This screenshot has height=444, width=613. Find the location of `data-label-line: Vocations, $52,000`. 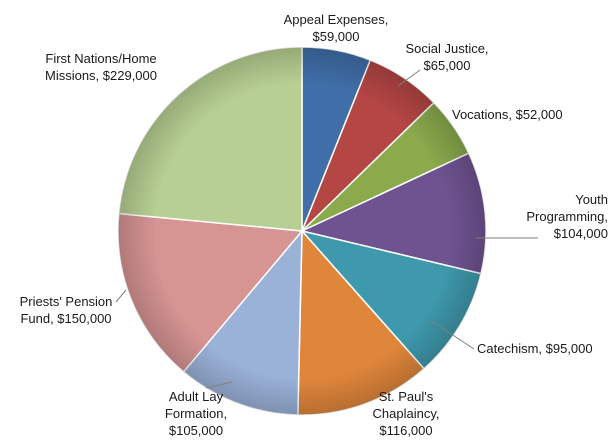

data-label-line: Vocations, $52,000 is located at coordinates (507, 114).